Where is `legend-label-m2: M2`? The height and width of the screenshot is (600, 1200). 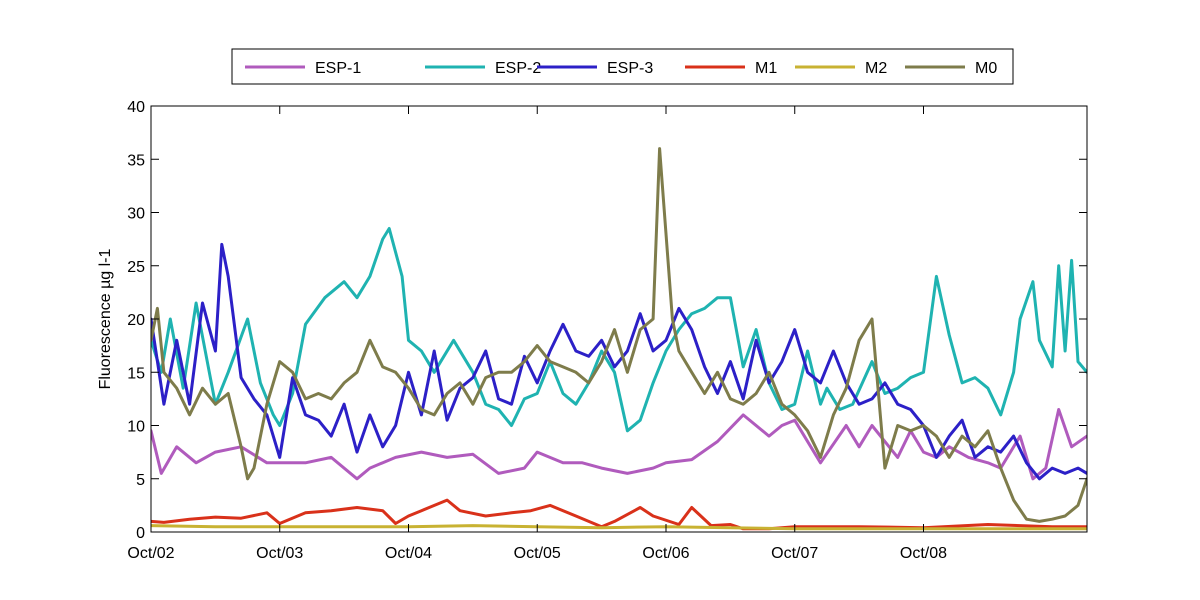 legend-label-m2: M2 is located at coordinates (876, 68).